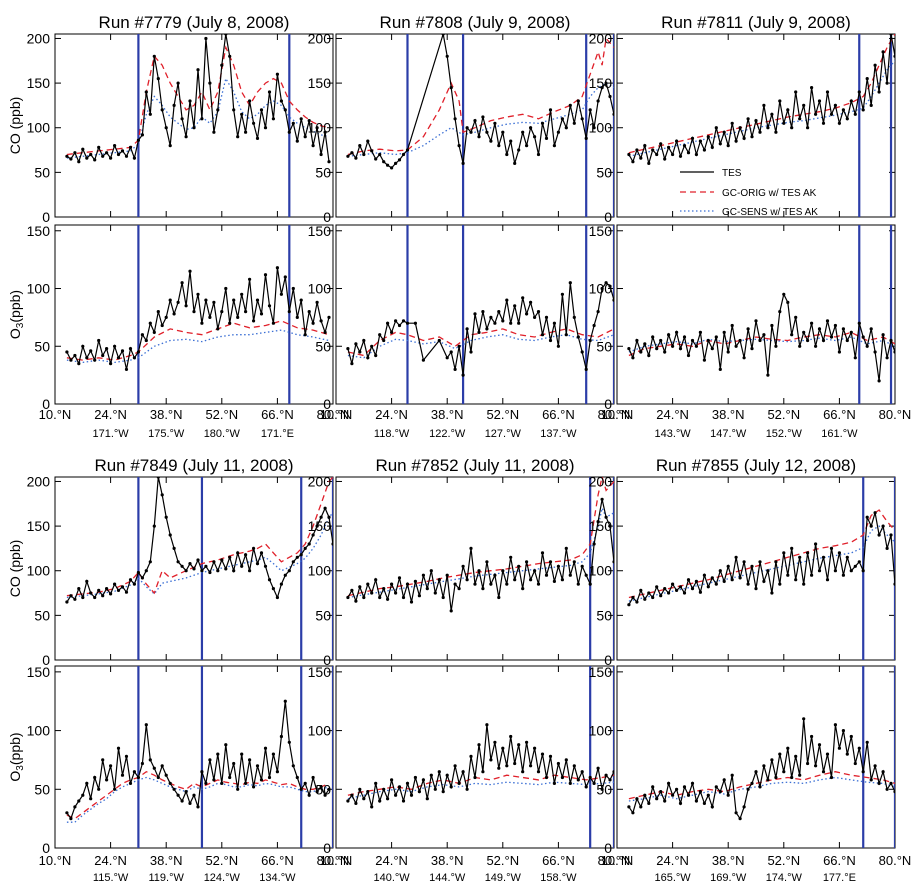  I want to click on x-tick-label: 24.°N, so click(672, 860).